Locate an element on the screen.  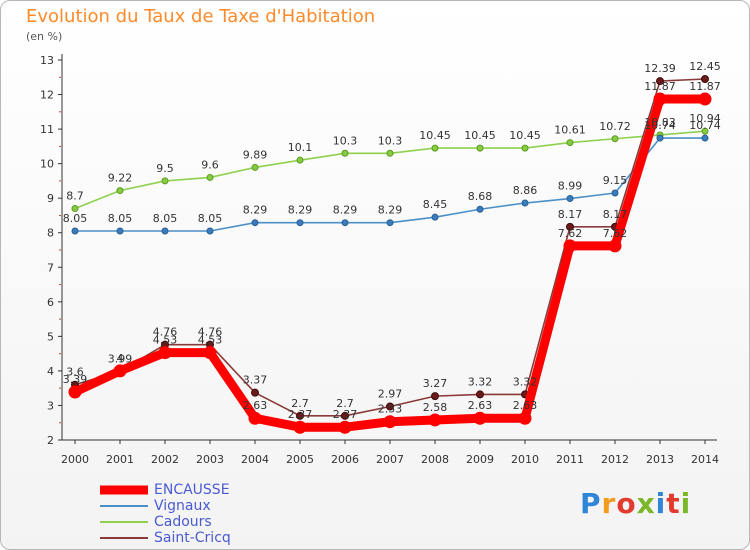
y-tick-label: 9 is located at coordinates (50, 198).